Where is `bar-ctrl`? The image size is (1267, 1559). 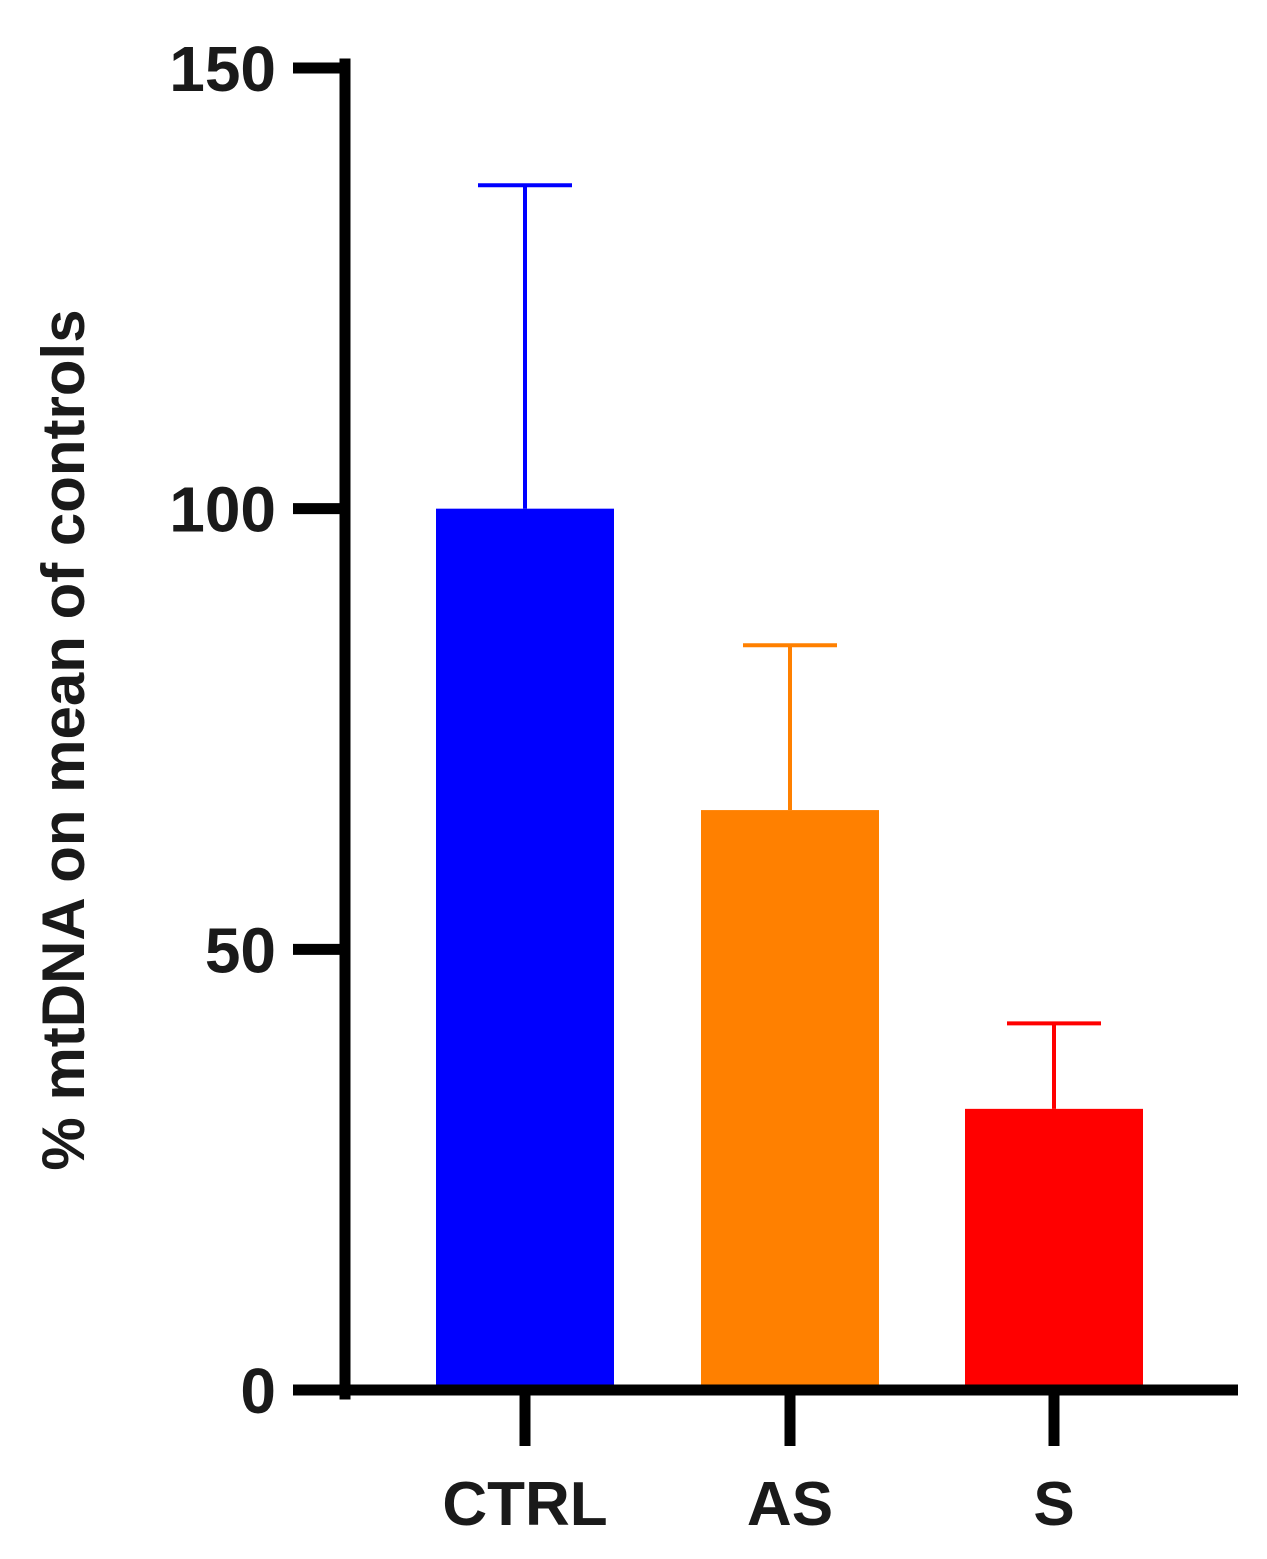
bar-ctrl is located at coordinates (525, 949).